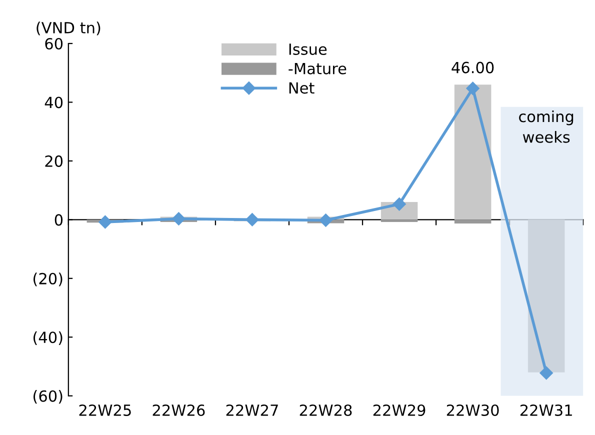  What do you see at coordinates (472, 410) in the screenshot?
I see `x-tick-label: 22W30` at bounding box center [472, 410].